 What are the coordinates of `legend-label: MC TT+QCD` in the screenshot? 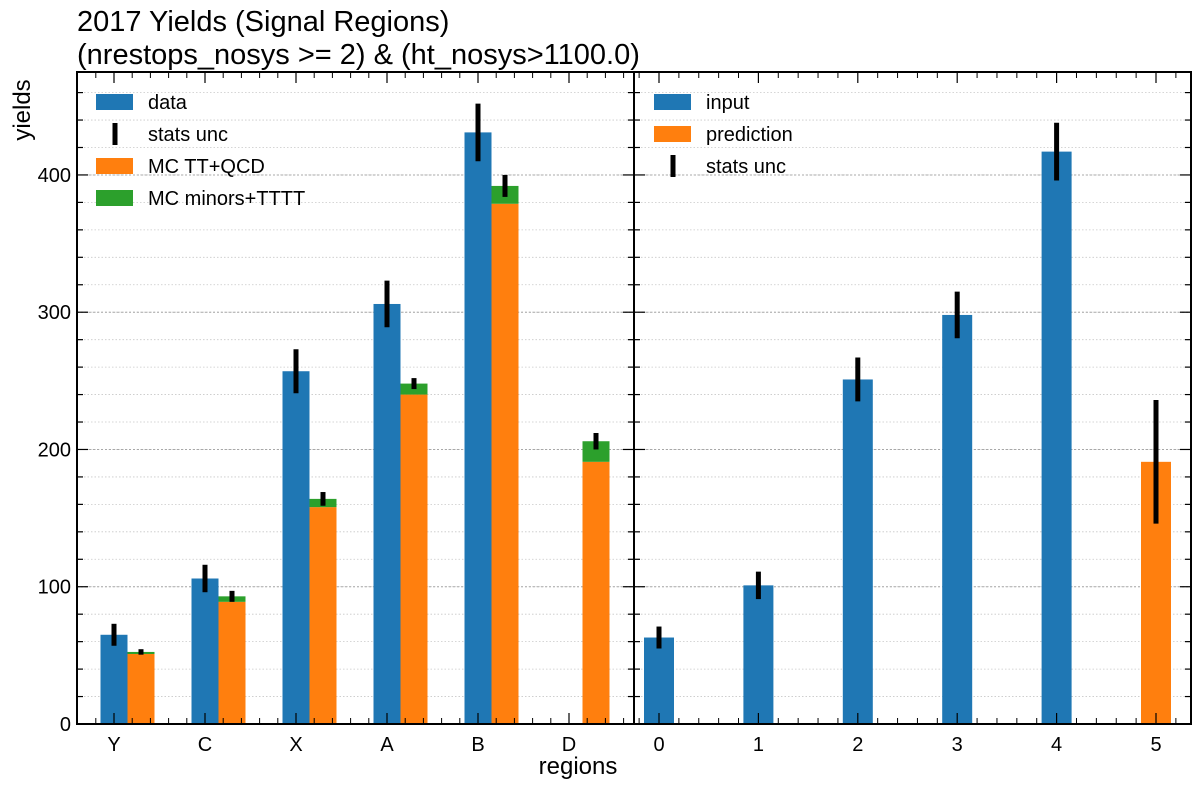 It's located at (206, 167).